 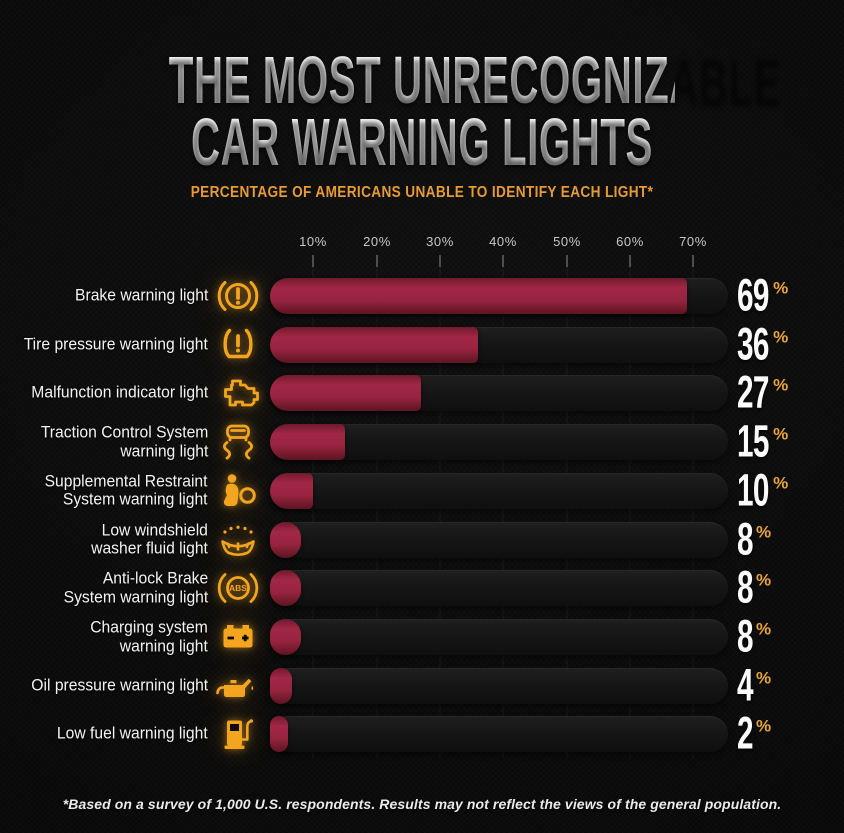 I want to click on bar-row: Low fuel warning light 2%, so click(x=422, y=733).